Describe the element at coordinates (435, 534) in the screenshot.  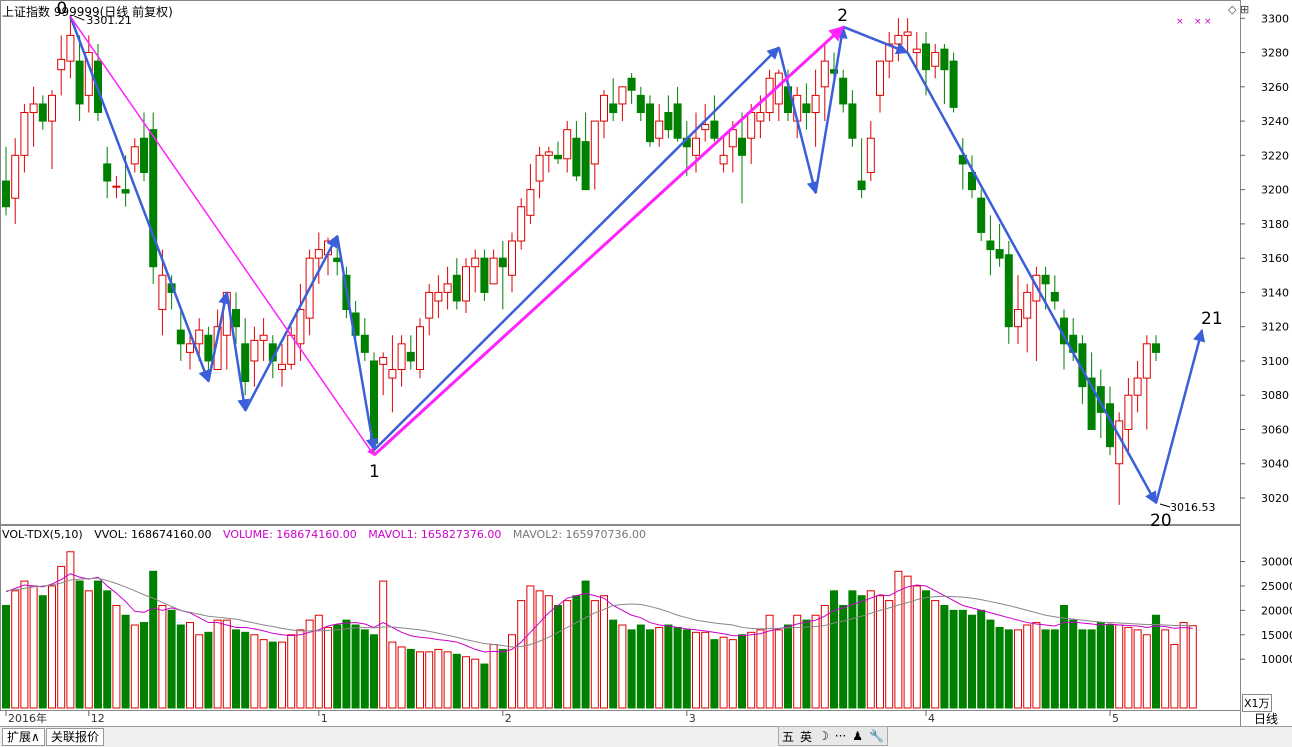
I see `mavol1-value: MAVOL1: 165827376.00` at that location.